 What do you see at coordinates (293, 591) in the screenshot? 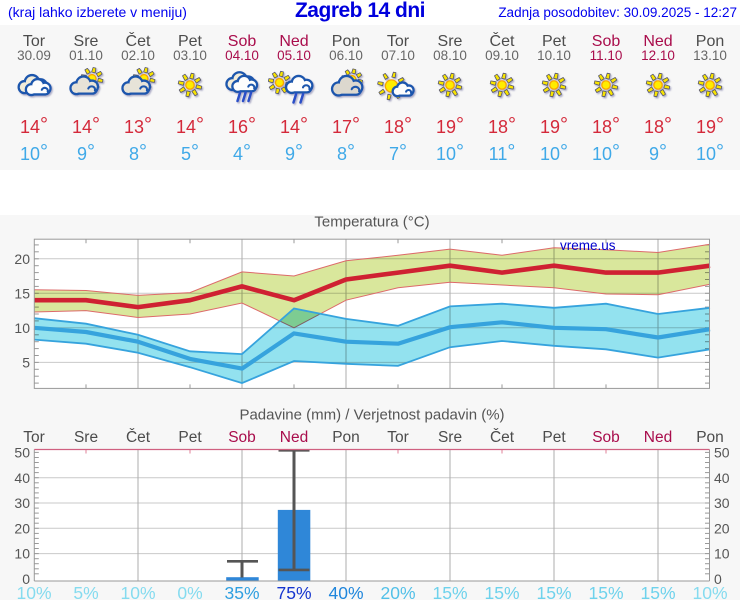
I see `svg-text: 75%` at bounding box center [293, 591].